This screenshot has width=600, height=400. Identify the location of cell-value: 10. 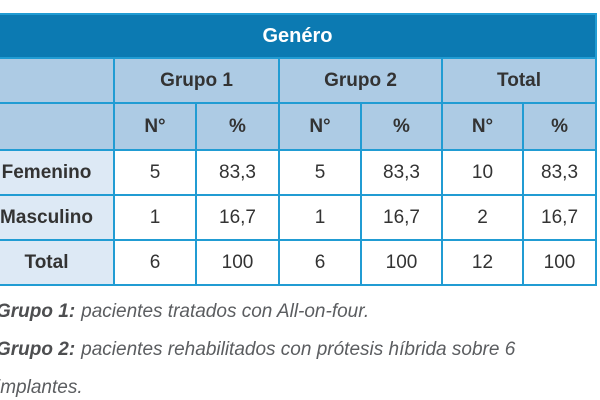
(482, 172).